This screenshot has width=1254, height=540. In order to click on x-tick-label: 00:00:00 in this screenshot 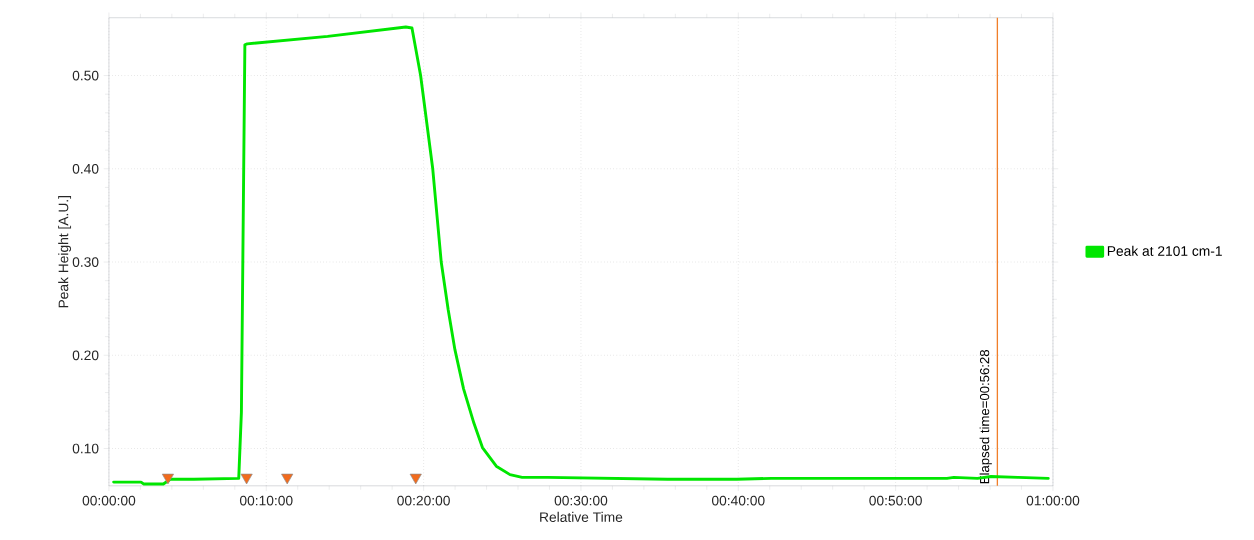, I will do `click(109, 500)`.